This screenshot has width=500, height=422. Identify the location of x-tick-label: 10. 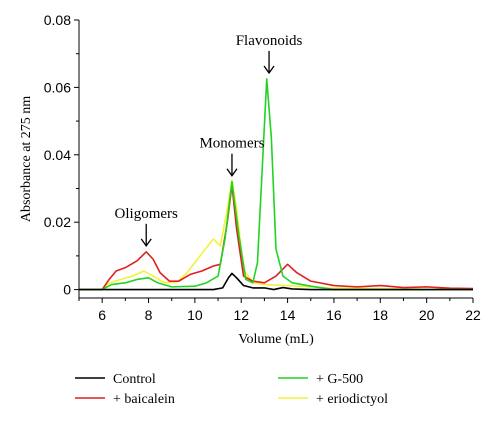
(195, 315).